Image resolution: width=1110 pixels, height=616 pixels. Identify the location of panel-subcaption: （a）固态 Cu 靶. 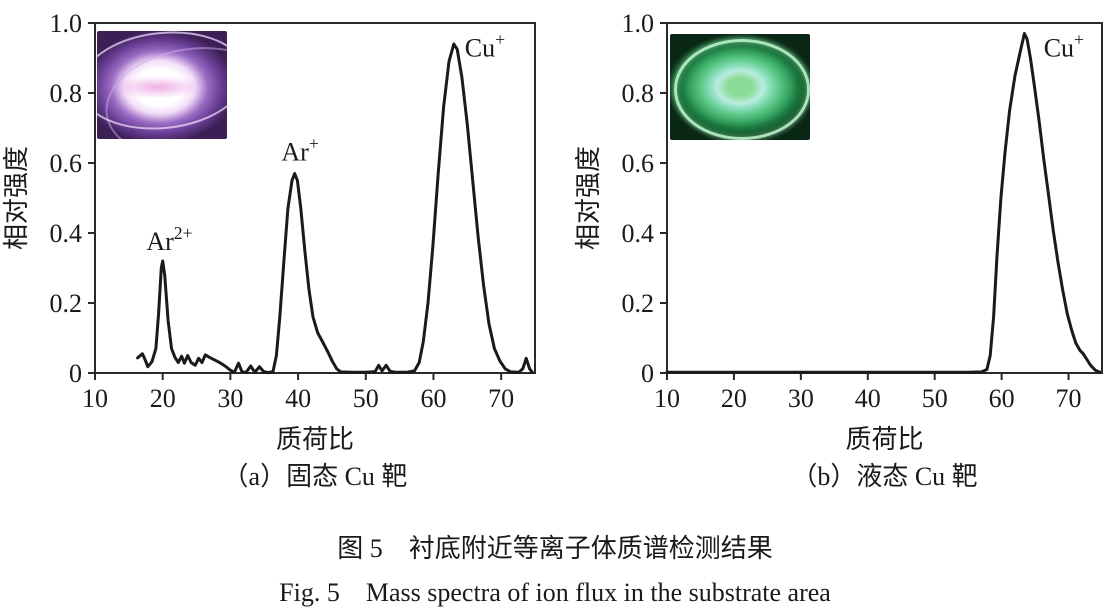
(315, 476).